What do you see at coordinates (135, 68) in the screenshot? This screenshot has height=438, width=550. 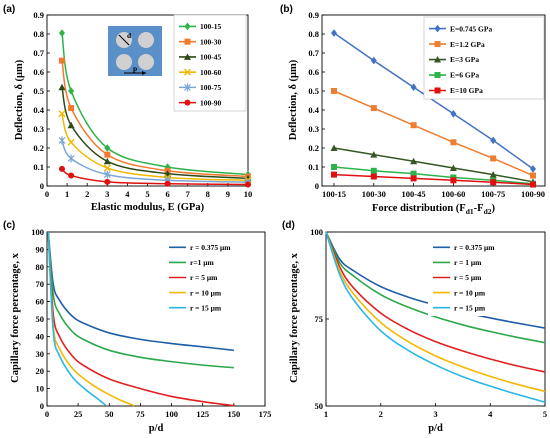 I see `inset-label-p: p` at bounding box center [135, 68].